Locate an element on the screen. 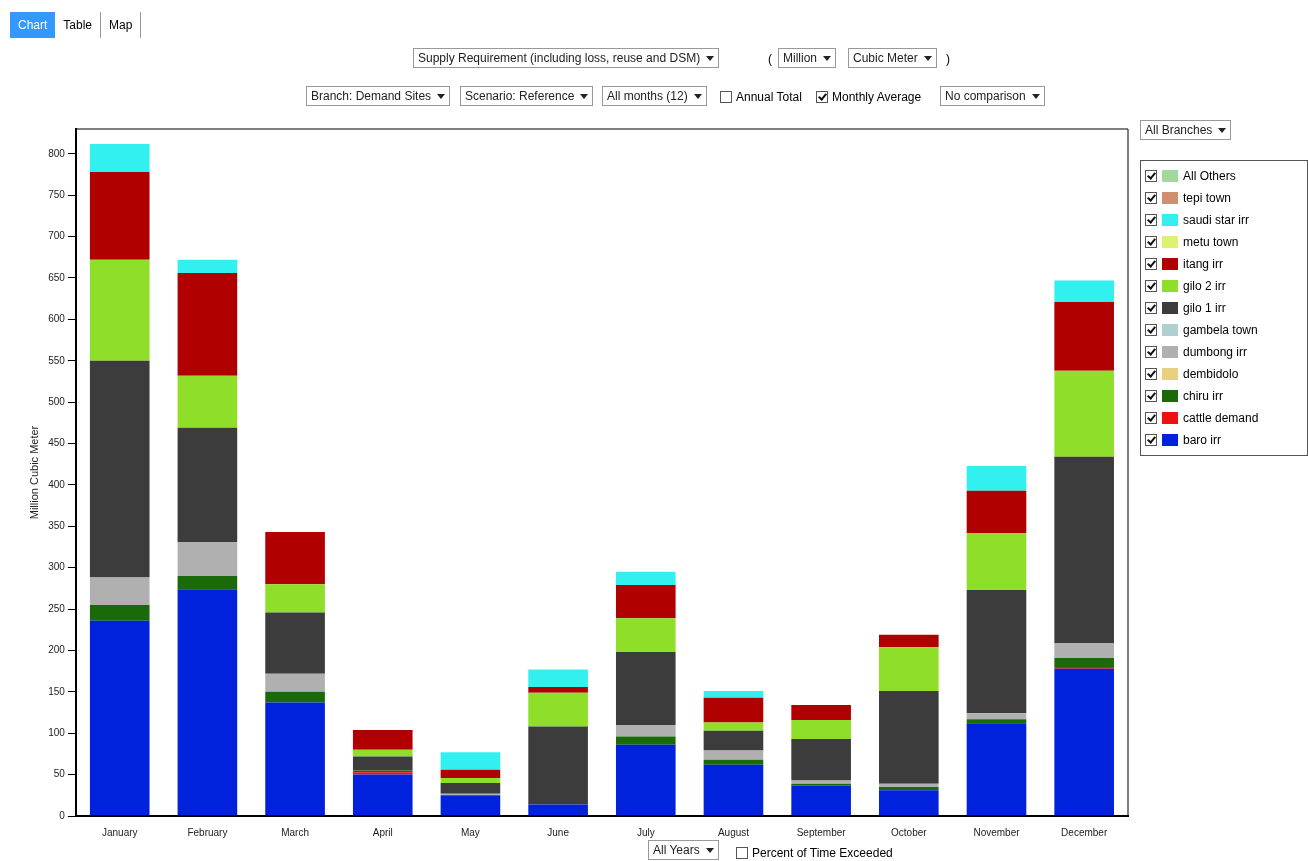  y-tick-label: 450 is located at coordinates (57, 443).